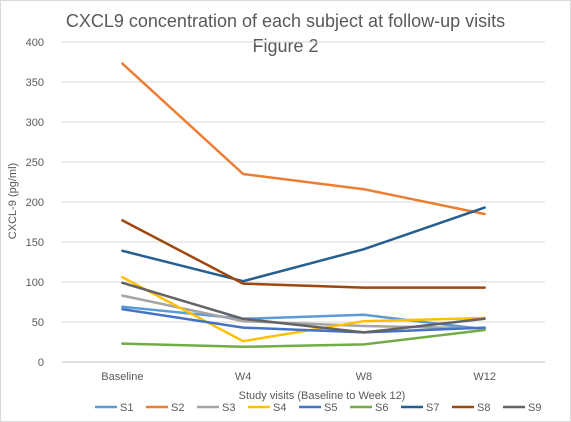 Image resolution: width=571 pixels, height=422 pixels. Describe the element at coordinates (35, 123) in the screenshot. I see `y-tick-label: 300` at that location.